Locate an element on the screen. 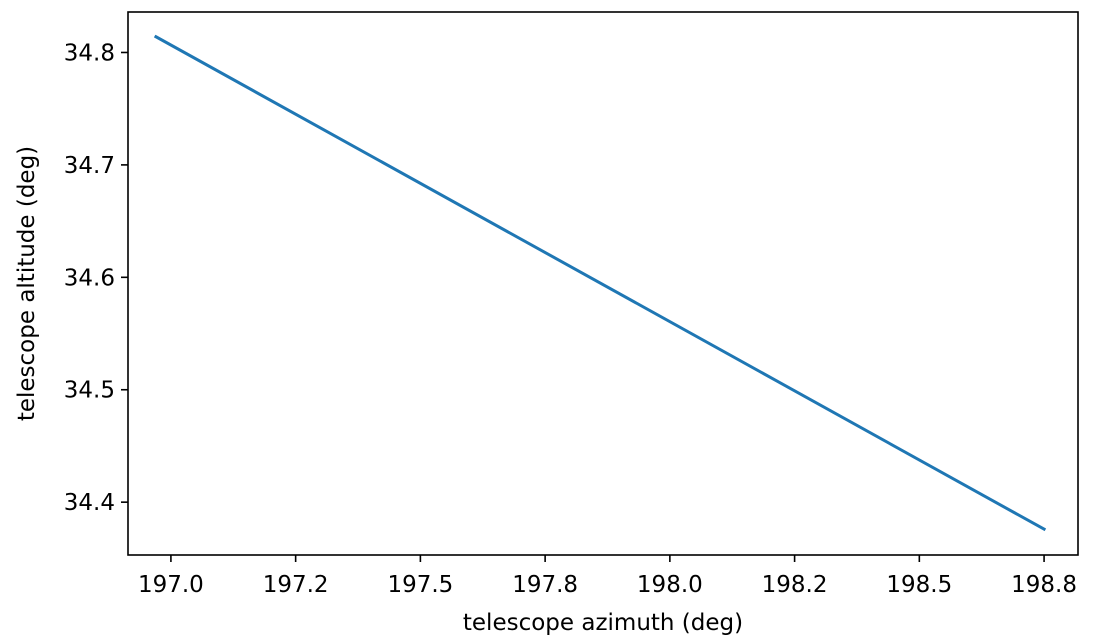 The image size is (1109, 638). x-tick-label: 198.8 is located at coordinates (1044, 585).